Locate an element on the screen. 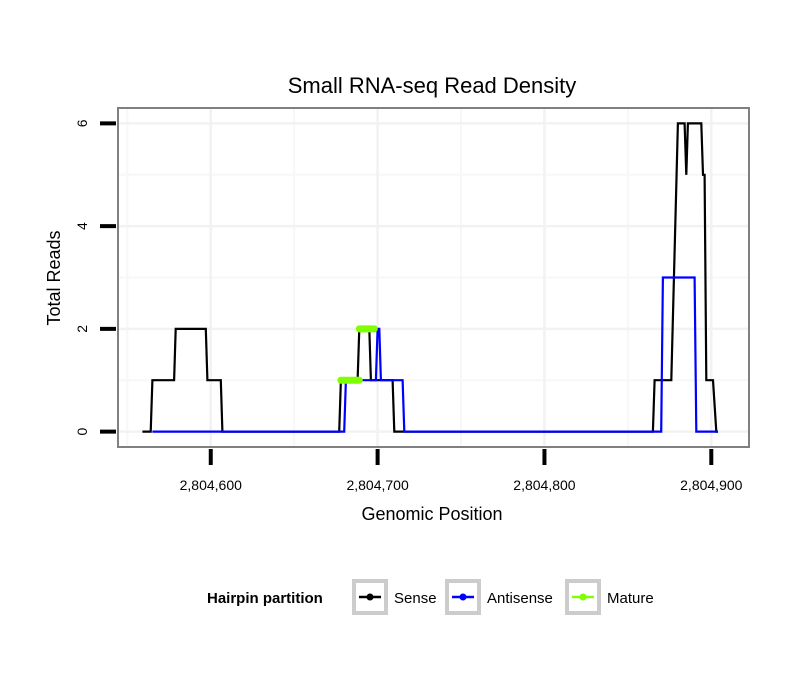 Image resolution: width=810 pixels, height=690 pixels. x-tick-label: 2,804,800 is located at coordinates (544, 485).